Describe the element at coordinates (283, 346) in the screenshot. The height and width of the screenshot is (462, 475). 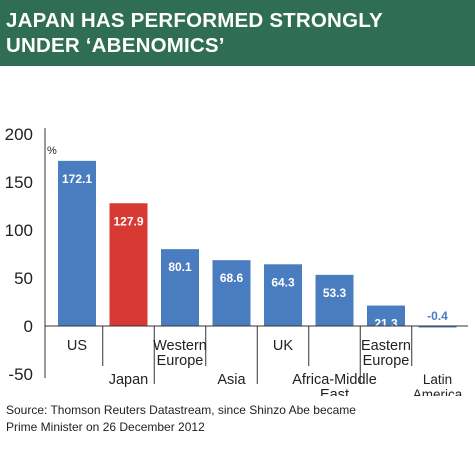
I see `category-label: UK` at that location.